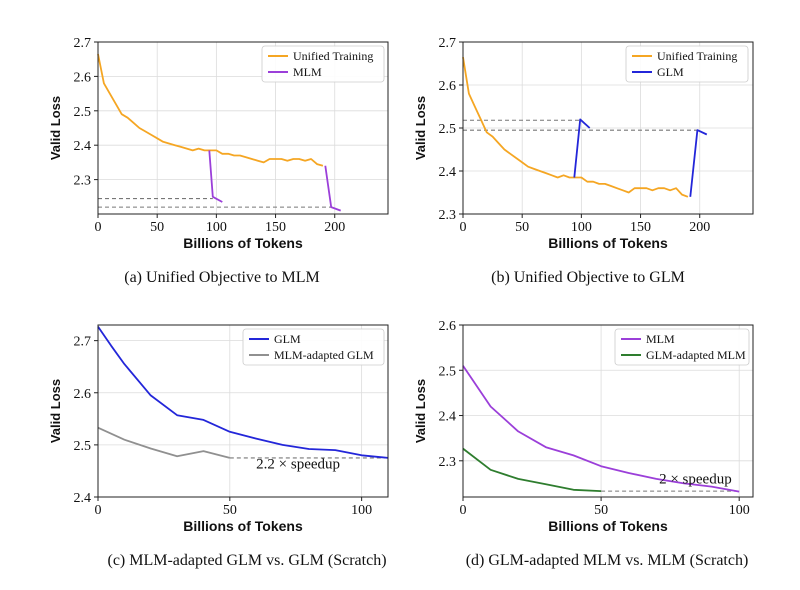  I want to click on panel-caption: (a) Unified Objective to MLM, so click(222, 277).